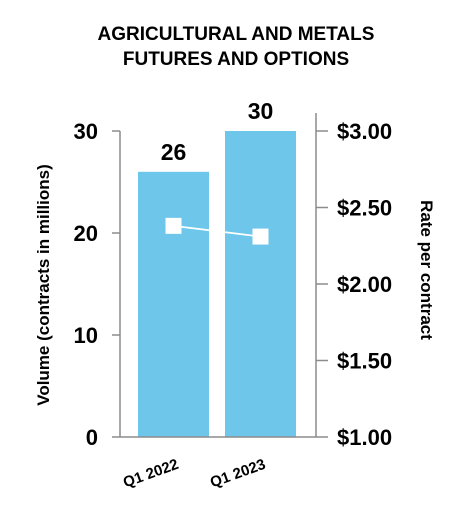 The image size is (472, 532). What do you see at coordinates (174, 152) in the screenshot?
I see `data-label-1: 26` at bounding box center [174, 152].